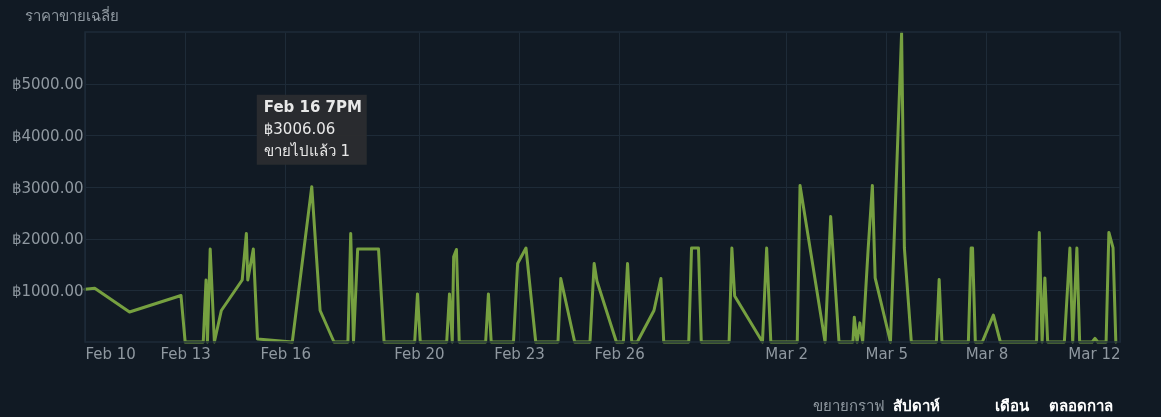 The height and width of the screenshot is (420, 1161). Describe the element at coordinates (110, 353) in the screenshot. I see `x-tick-label: Feb 10` at that location.